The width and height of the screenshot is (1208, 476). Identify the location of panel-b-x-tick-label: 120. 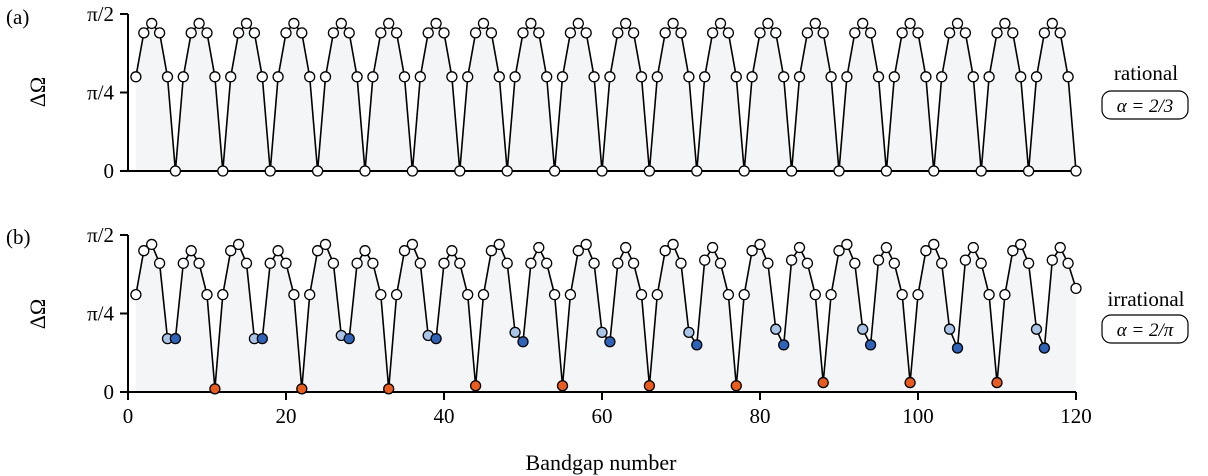
(1076, 416).